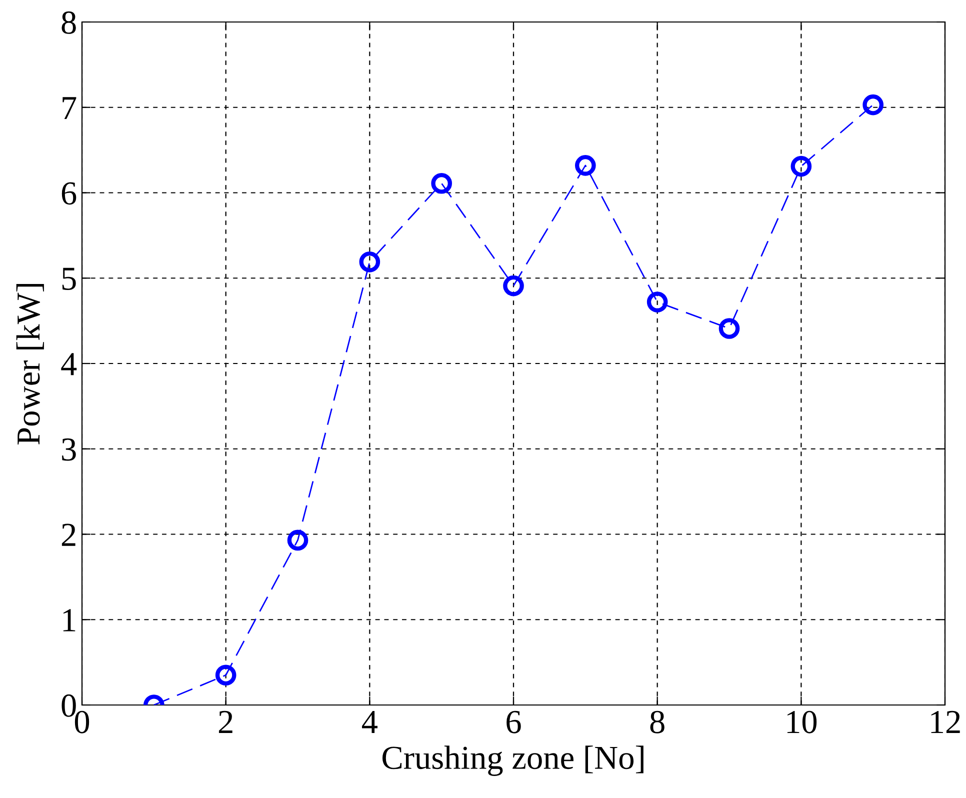 The height and width of the screenshot is (798, 966). Describe the element at coordinates (802, 722) in the screenshot. I see `x-tick-label: 10` at that location.